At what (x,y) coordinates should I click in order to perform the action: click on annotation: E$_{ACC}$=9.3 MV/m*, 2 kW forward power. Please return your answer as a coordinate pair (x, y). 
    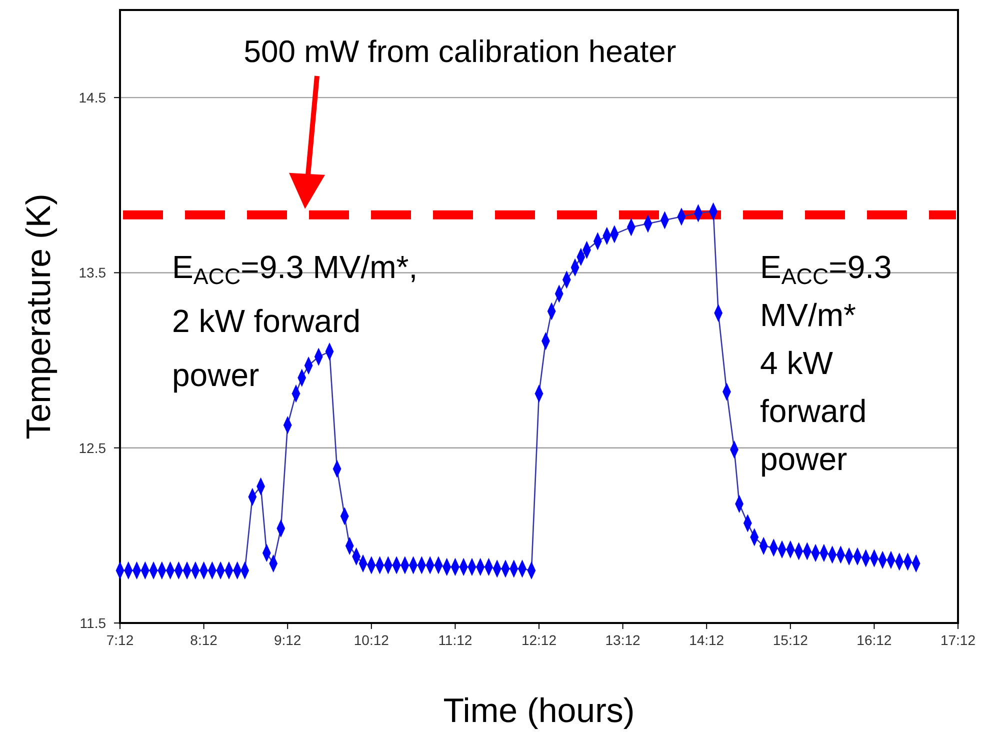
    Looking at the image, I should click on (295, 321).